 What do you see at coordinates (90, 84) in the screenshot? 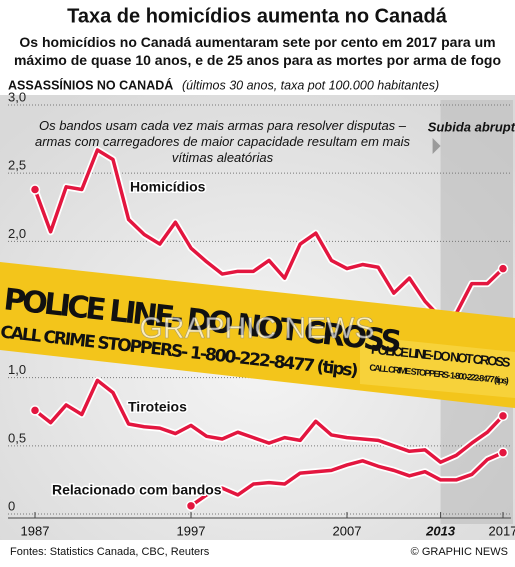
I see `axis-heading: ASSASSÍNIOS NO CANADÁ` at bounding box center [90, 84].